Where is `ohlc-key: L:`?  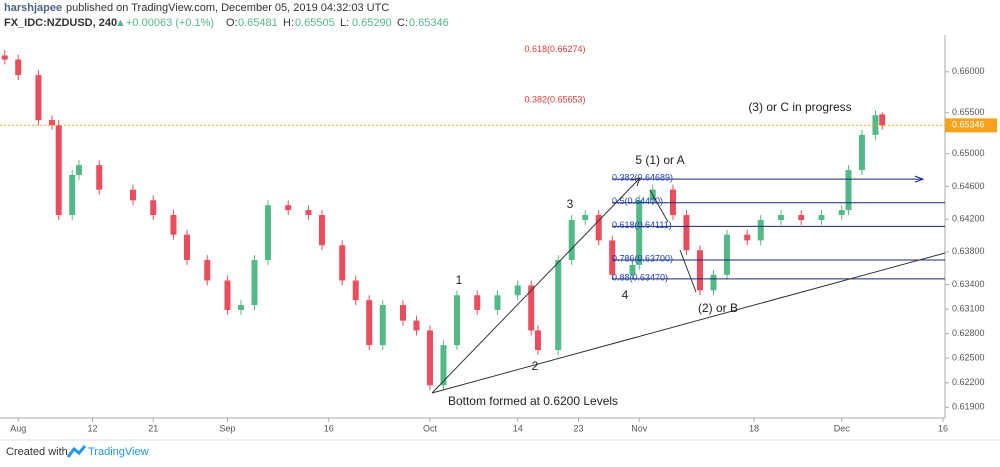 ohlc-key: L: is located at coordinates (344, 23).